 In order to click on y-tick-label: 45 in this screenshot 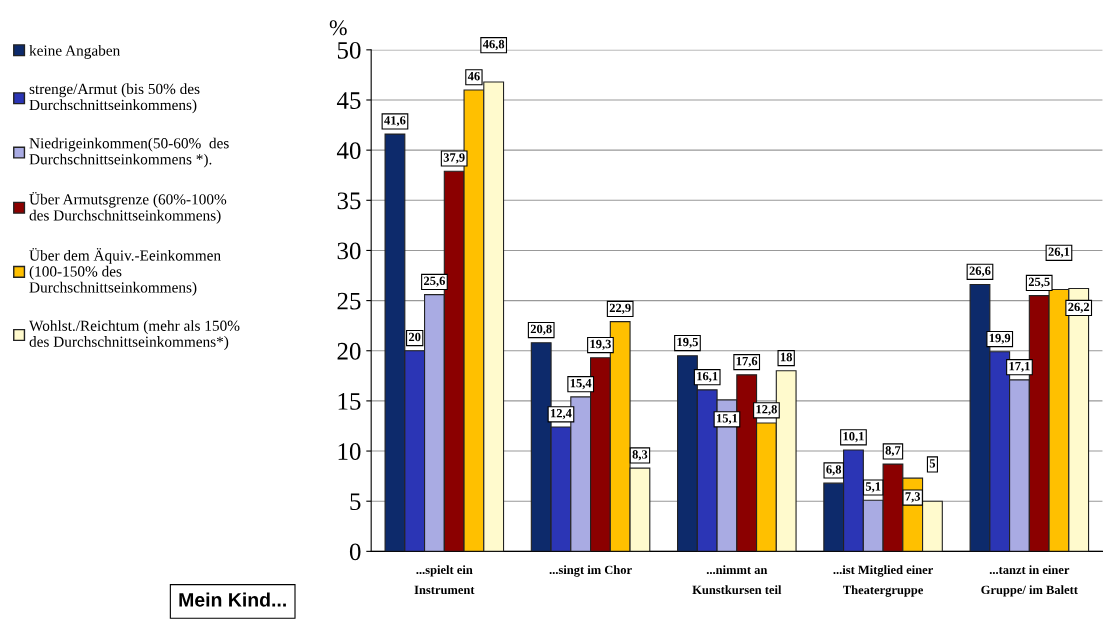, I will do `click(348, 100)`.